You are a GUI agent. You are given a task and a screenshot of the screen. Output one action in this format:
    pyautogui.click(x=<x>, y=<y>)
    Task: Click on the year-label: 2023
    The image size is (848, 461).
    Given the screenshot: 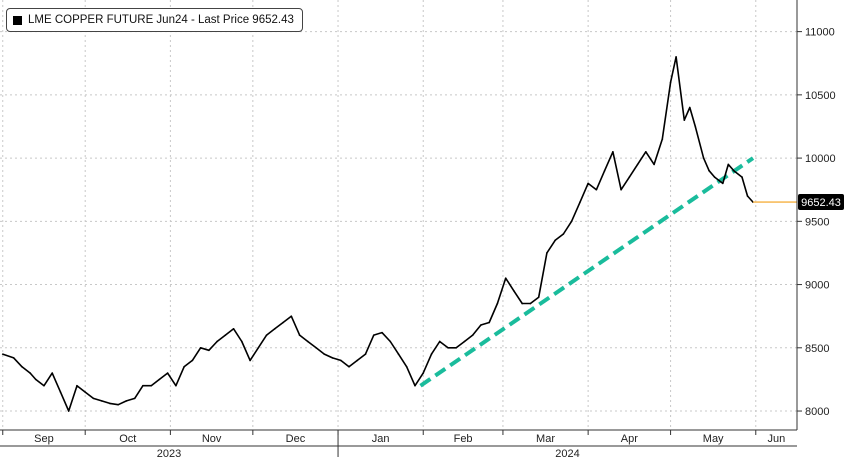 What is the action you would take?
    pyautogui.click(x=169, y=454)
    